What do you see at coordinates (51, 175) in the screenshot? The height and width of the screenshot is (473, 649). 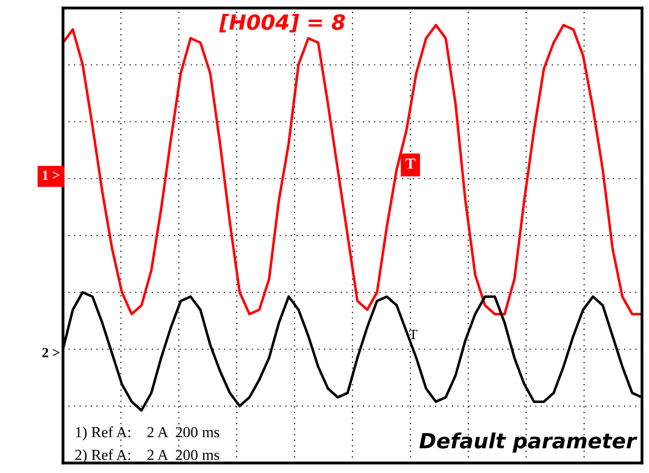 I see `text: 1 >` at bounding box center [51, 175].